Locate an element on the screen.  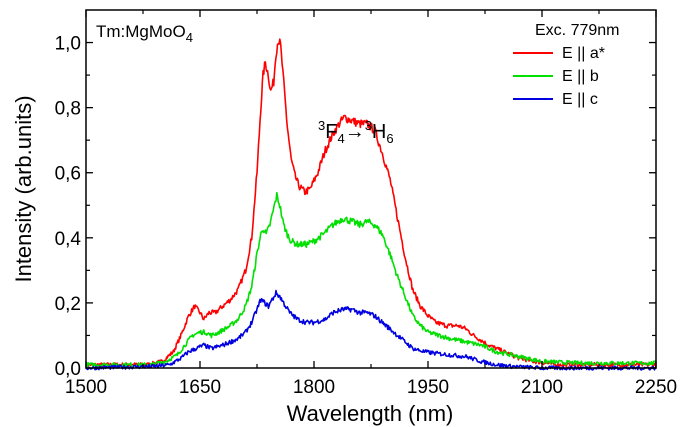
x-axis-title: Wavelength (nm) is located at coordinates (370, 413).